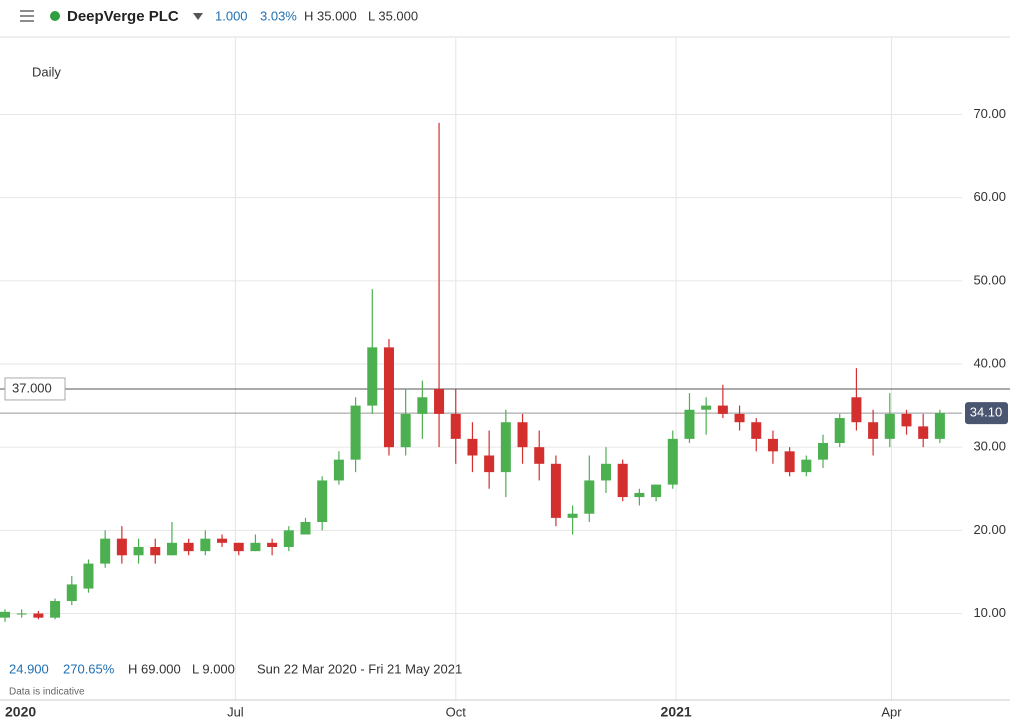  I want to click on header-change: 1.000, so click(231, 15).